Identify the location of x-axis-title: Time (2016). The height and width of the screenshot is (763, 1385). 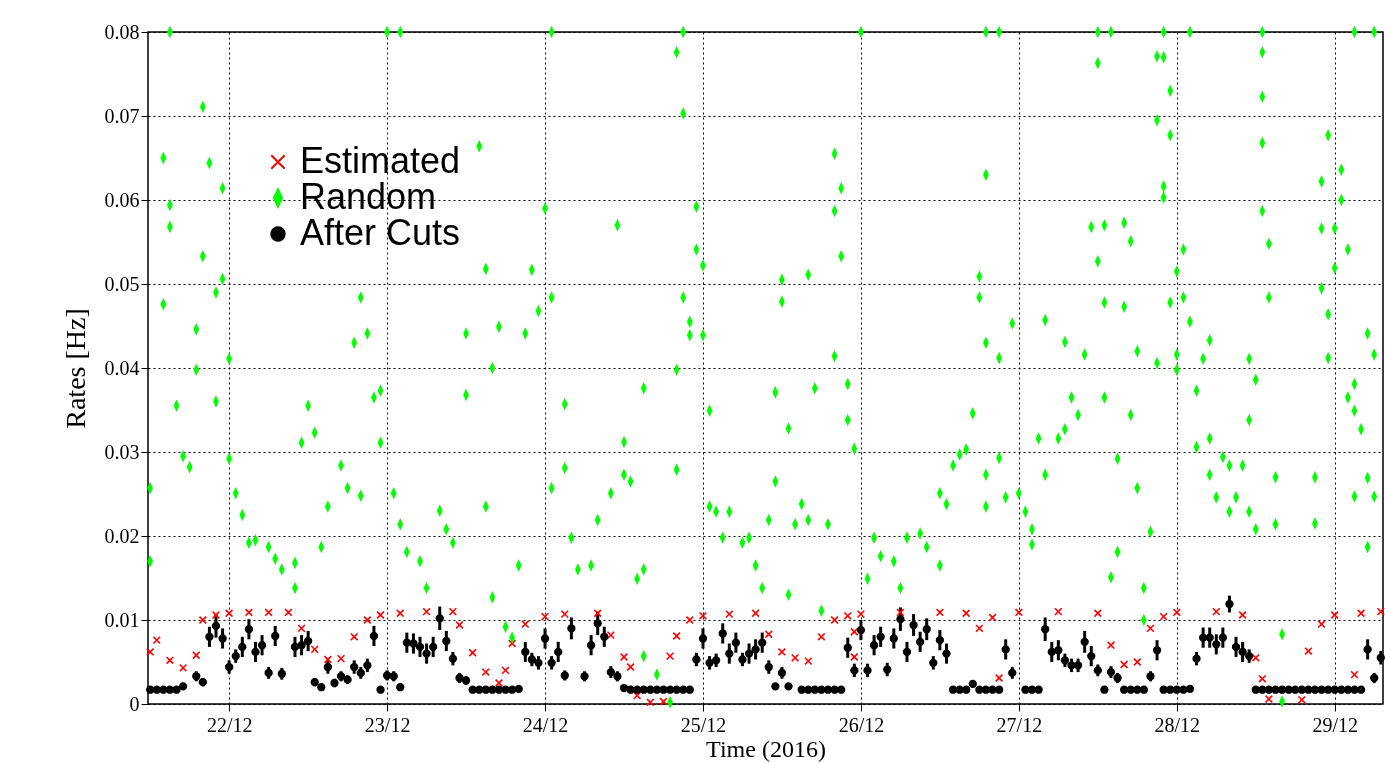
(766, 748).